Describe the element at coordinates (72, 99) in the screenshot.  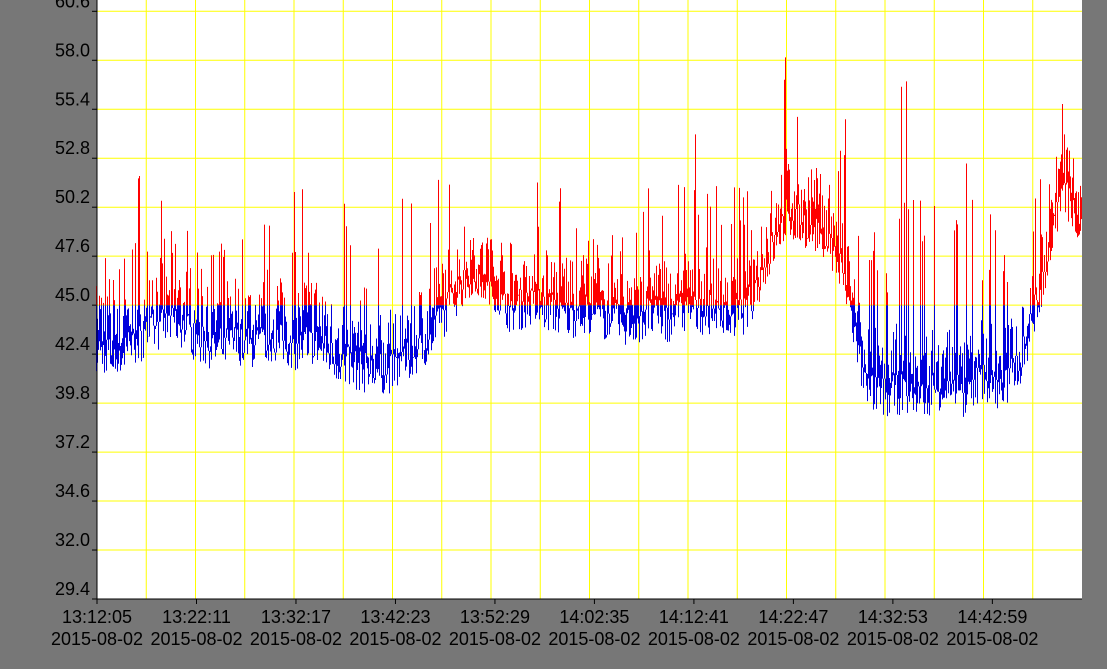
I see `y-tick-label: 55.4` at that location.